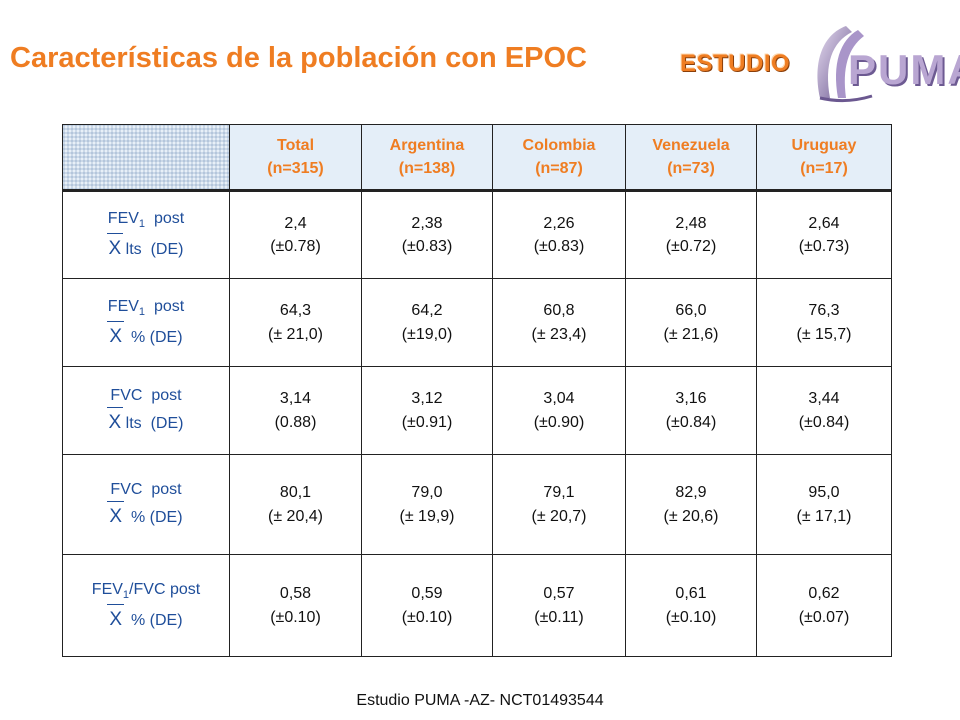 Image resolution: width=960 pixels, height=720 pixels. What do you see at coordinates (735, 63) in the screenshot?
I see `logo-estudio-text: ESTUDIO` at bounding box center [735, 63].